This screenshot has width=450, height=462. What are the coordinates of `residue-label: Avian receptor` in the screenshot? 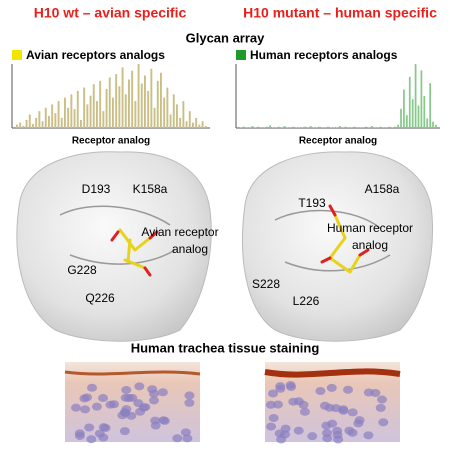 It's located at (179, 232).